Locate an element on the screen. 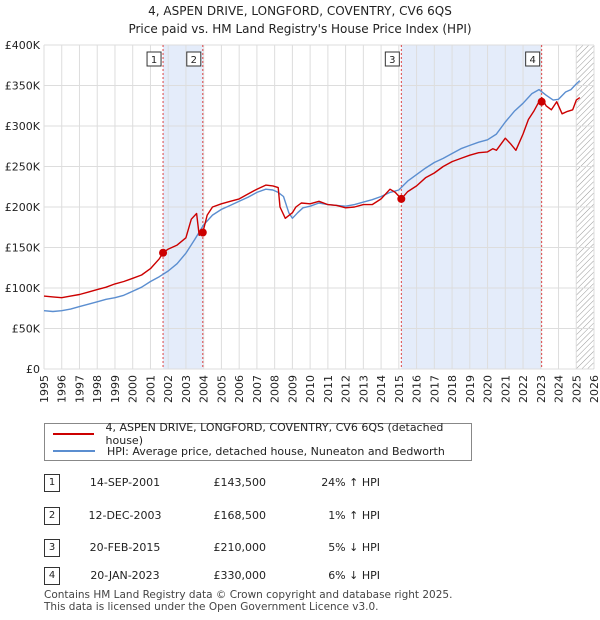 The height and width of the screenshot is (620, 600). x-tick-label: 2012 is located at coordinates (346, 389).